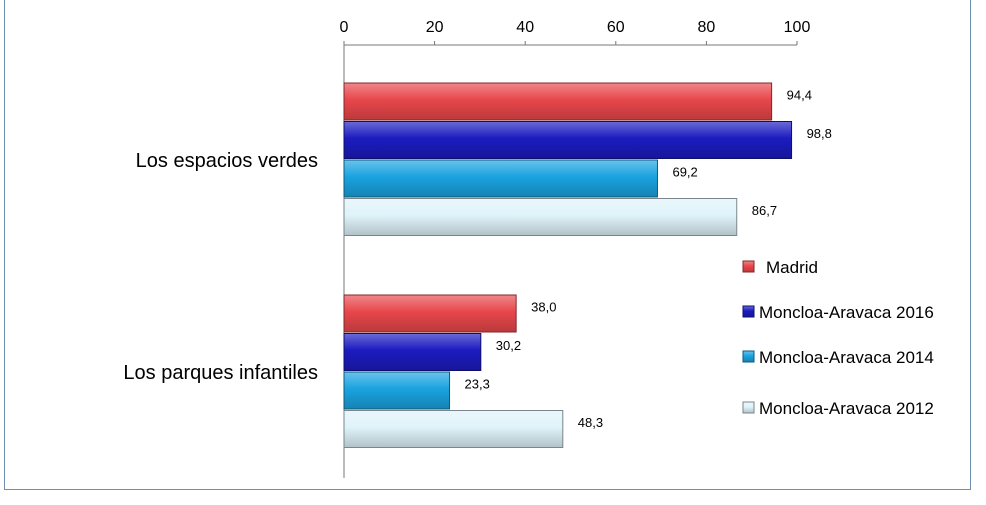  Describe the element at coordinates (227, 161) in the screenshot. I see `category-label: Los espacios verdes` at that location.